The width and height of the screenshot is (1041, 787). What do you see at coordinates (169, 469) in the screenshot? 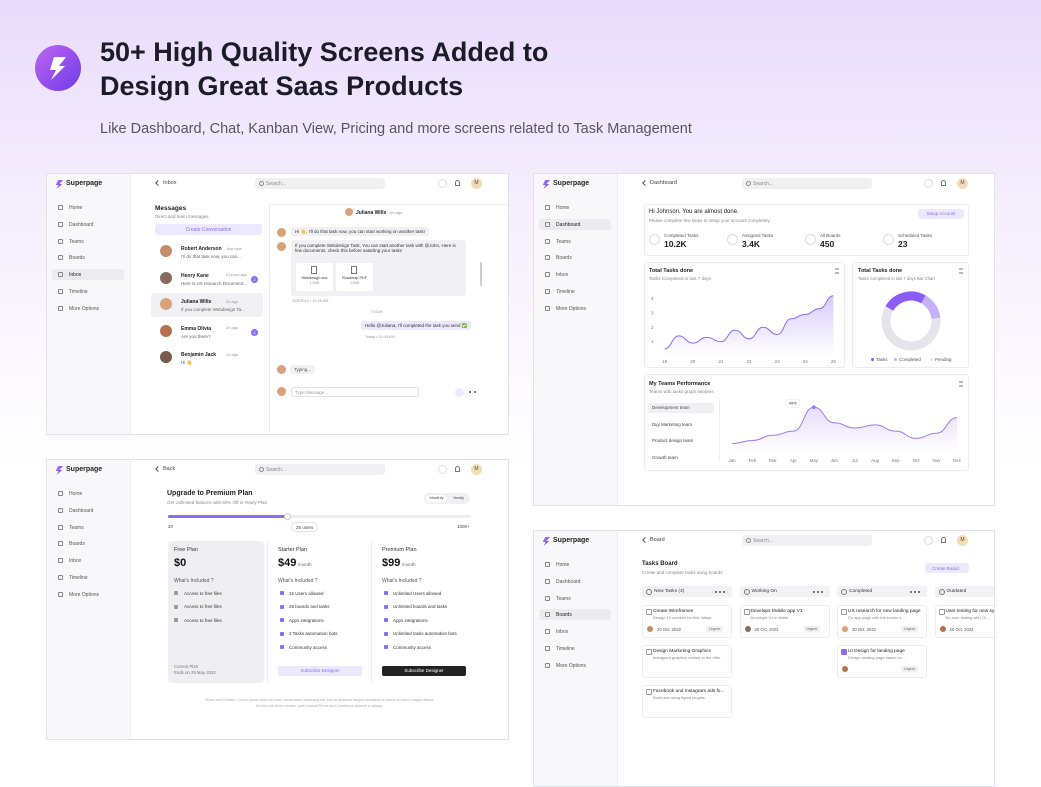
I see `breadcrumb: Back` at bounding box center [169, 469].